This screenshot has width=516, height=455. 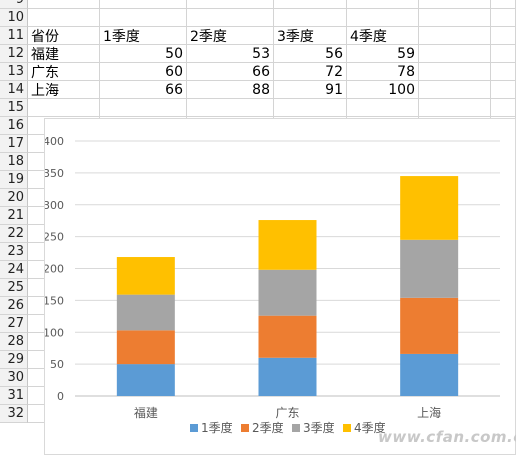 What do you see at coordinates (310, 72) in the screenshot?
I see `value-cell: 72` at bounding box center [310, 72].